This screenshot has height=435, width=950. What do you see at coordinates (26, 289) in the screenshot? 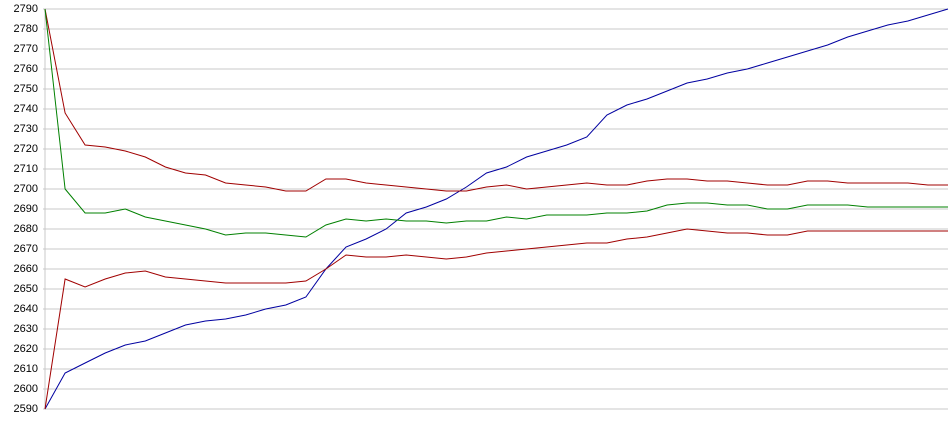
I see `y-tick-label: 2650` at bounding box center [26, 289].